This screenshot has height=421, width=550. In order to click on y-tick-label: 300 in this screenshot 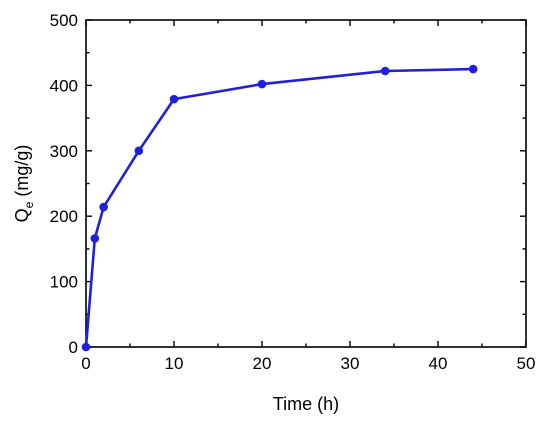, I will do `click(64, 151)`.